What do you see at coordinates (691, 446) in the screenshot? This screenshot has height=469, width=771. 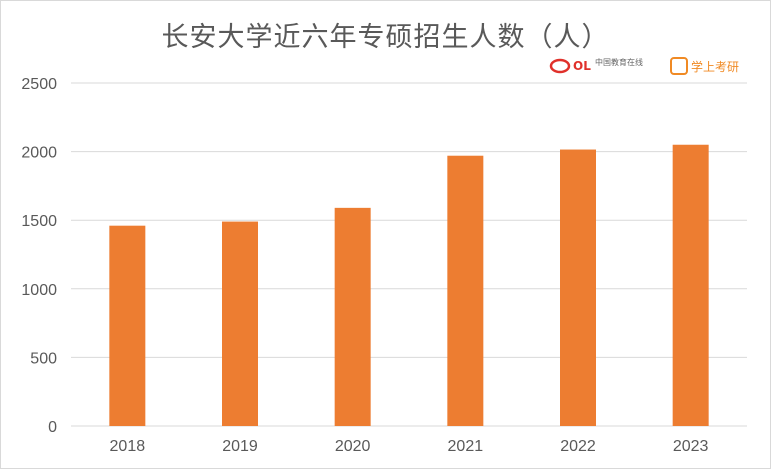 I see `x-tick-label: 2023` at bounding box center [691, 446].